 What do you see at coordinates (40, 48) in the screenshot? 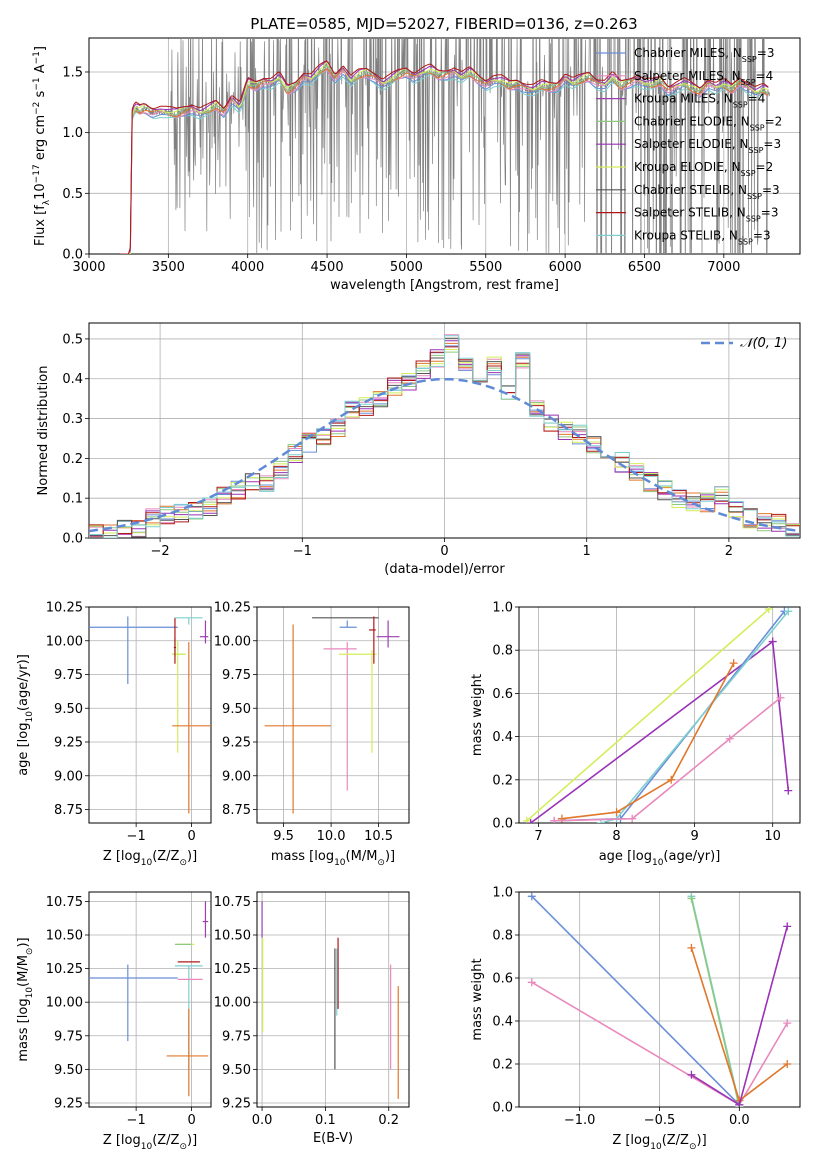
I see `spectrum-y-axis-label-part: ]` at bounding box center [40, 48].